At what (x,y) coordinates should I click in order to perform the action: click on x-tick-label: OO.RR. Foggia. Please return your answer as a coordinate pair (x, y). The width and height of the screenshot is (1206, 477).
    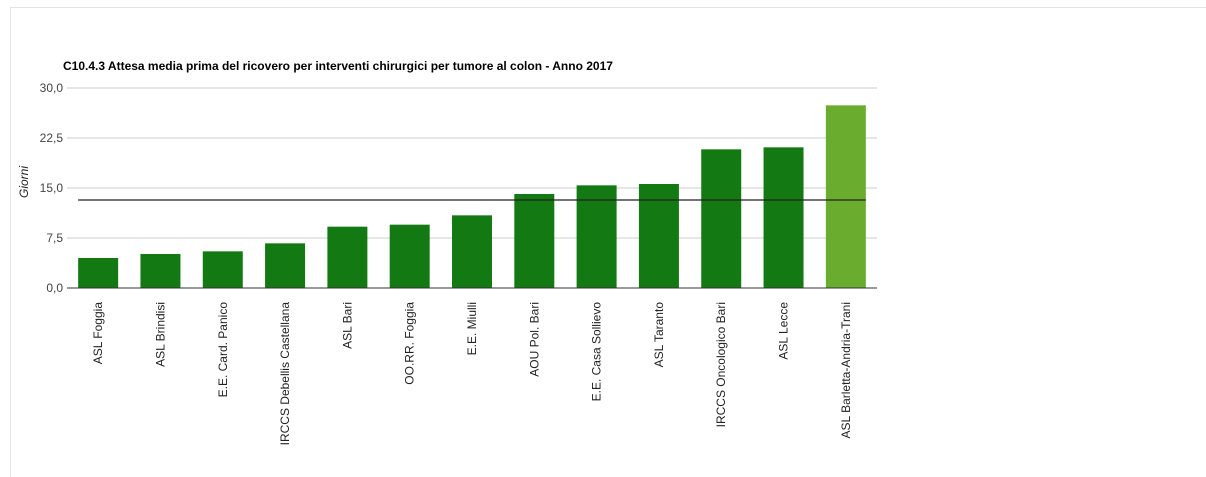
    Looking at the image, I should click on (410, 343).